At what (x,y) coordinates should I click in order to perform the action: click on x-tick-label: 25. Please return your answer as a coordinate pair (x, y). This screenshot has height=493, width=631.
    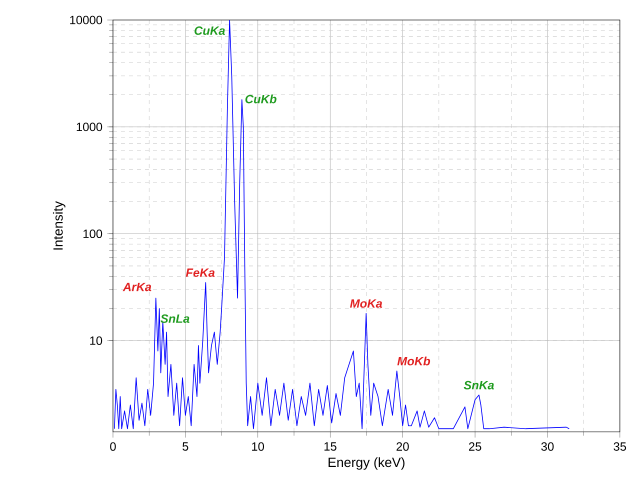
    Looking at the image, I should click on (475, 446).